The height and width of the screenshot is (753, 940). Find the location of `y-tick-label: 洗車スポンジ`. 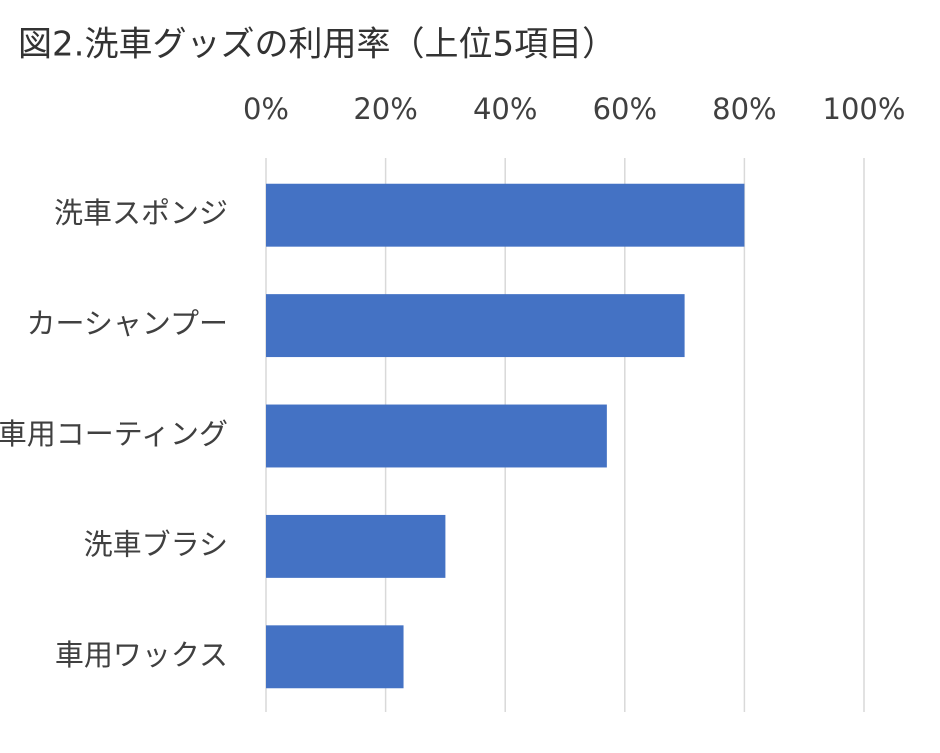

y-tick-label: 洗車スポンジ is located at coordinates (141, 213).